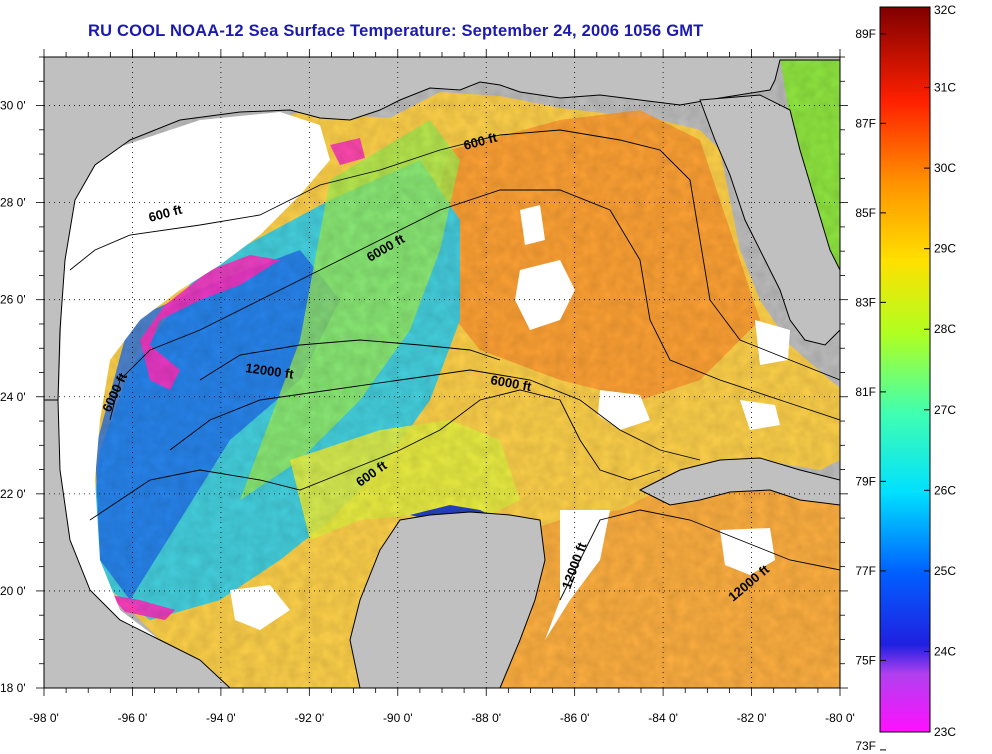 This screenshot has height=754, width=992. What do you see at coordinates (398, 718) in the screenshot?
I see `lon-label: -90 0'` at bounding box center [398, 718].